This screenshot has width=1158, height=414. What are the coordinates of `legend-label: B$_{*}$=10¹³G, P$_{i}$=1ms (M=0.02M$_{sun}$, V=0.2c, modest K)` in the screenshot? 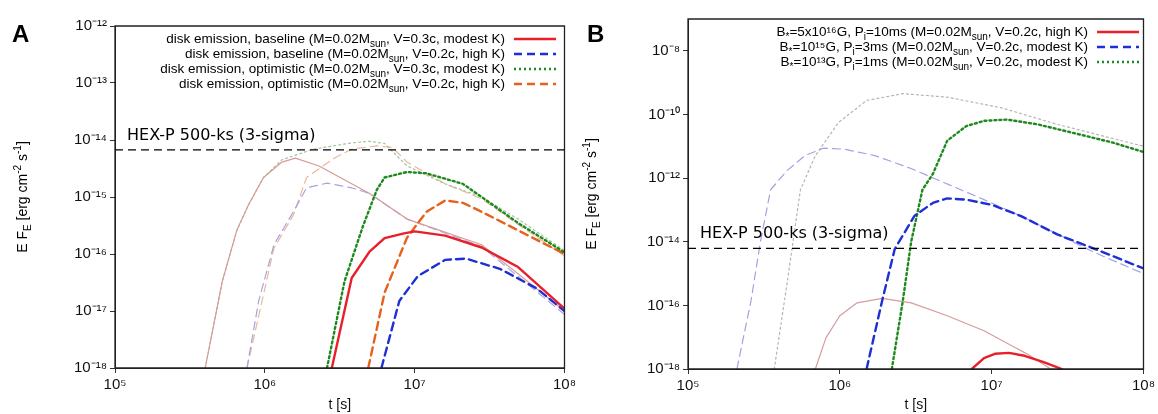 It's located at (934, 63).